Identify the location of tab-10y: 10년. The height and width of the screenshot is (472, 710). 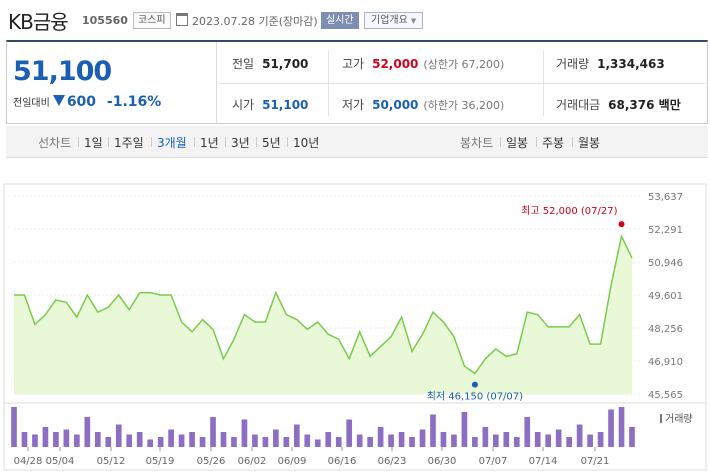
(306, 143).